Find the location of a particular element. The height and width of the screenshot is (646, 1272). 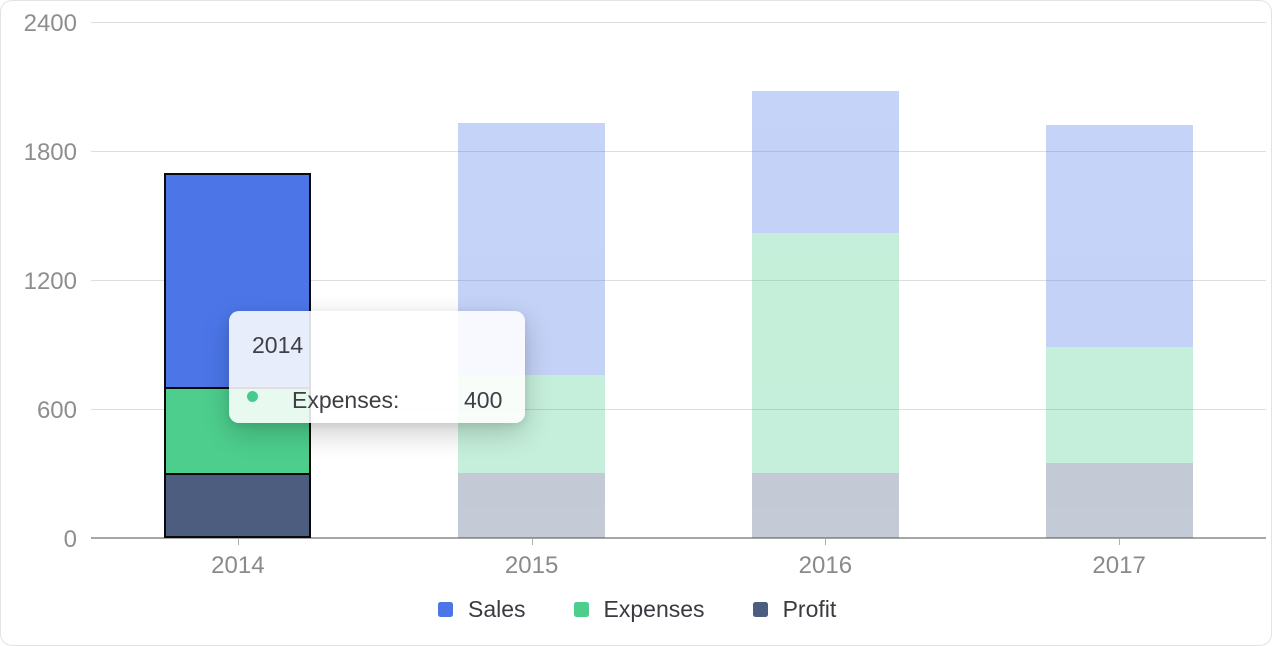

bar-segment-2014-profit is located at coordinates (238, 505).